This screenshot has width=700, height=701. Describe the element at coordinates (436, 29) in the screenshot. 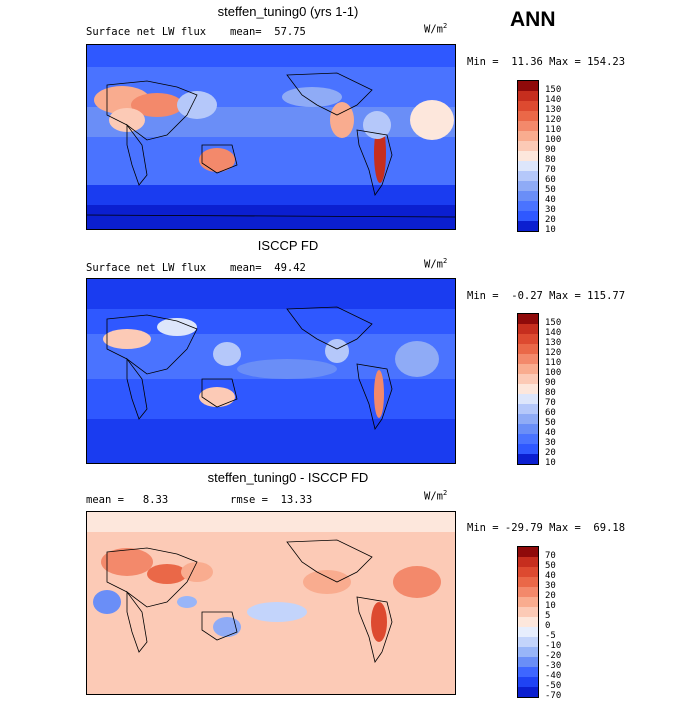

I see `panel1-units: W/m2` at that location.